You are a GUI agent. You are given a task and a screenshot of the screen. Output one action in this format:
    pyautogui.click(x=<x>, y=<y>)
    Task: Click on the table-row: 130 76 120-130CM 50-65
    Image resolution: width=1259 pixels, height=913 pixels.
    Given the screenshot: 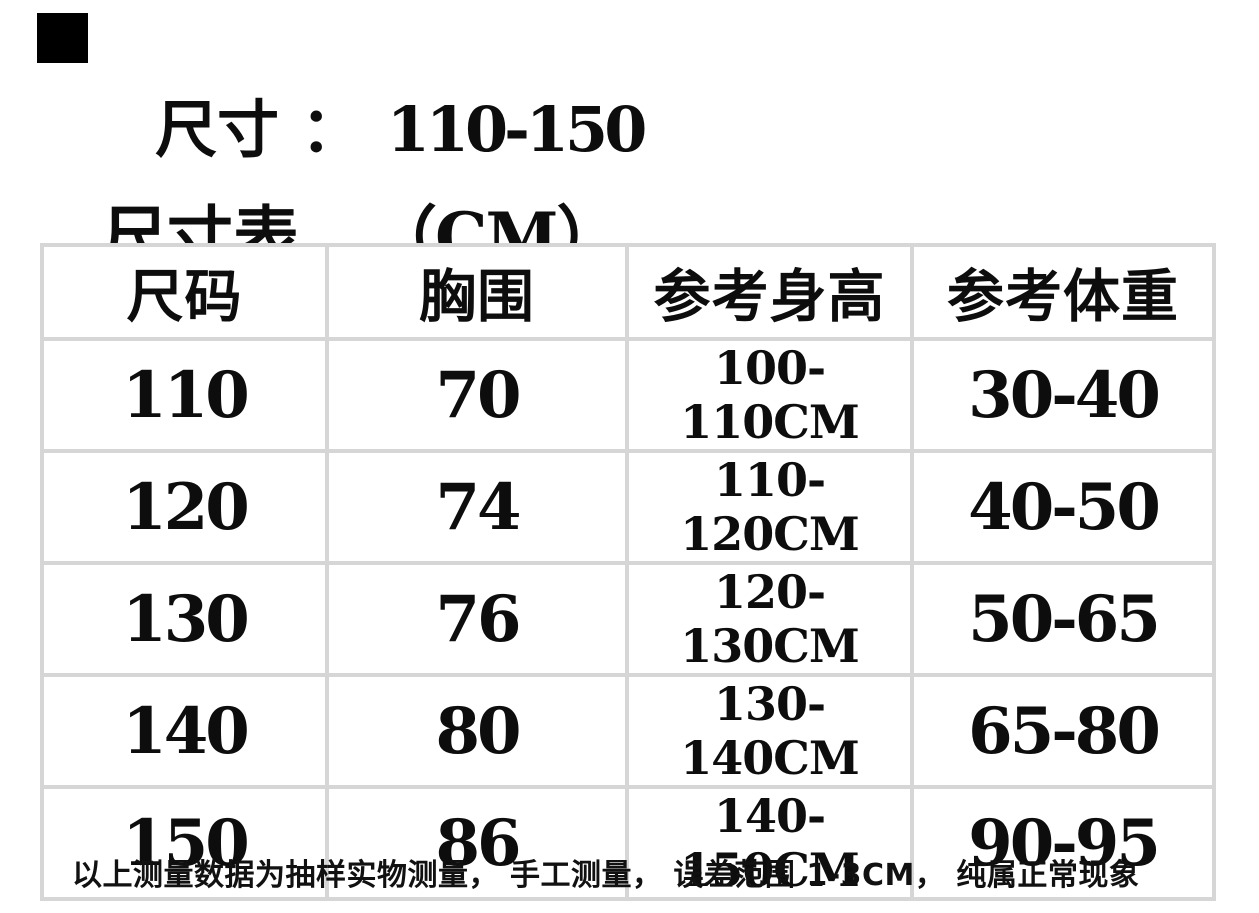 What is the action you would take?
    pyautogui.click(x=628, y=619)
    